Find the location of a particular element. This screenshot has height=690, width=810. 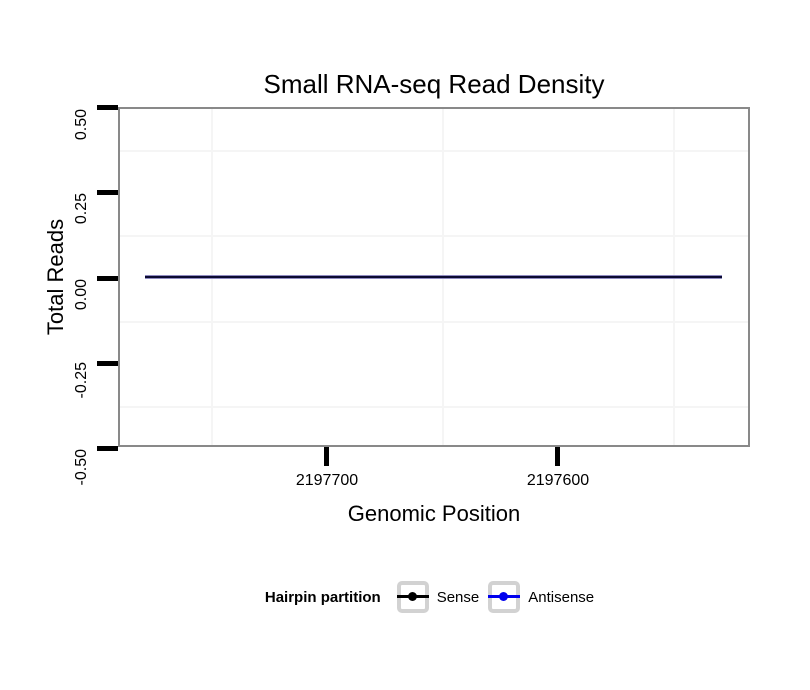

legend: Hairpin partition Sense Antisense is located at coordinates (434, 597).